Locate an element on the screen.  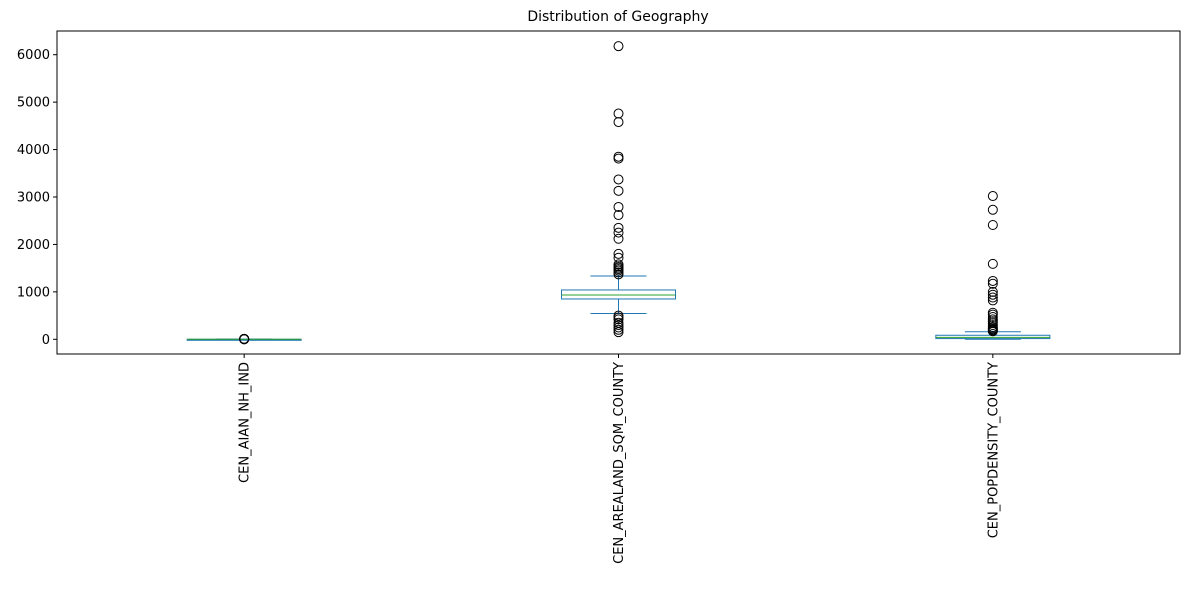
x-tick-label: CEN_AREALAND_SQM_COUNTY is located at coordinates (619, 463).